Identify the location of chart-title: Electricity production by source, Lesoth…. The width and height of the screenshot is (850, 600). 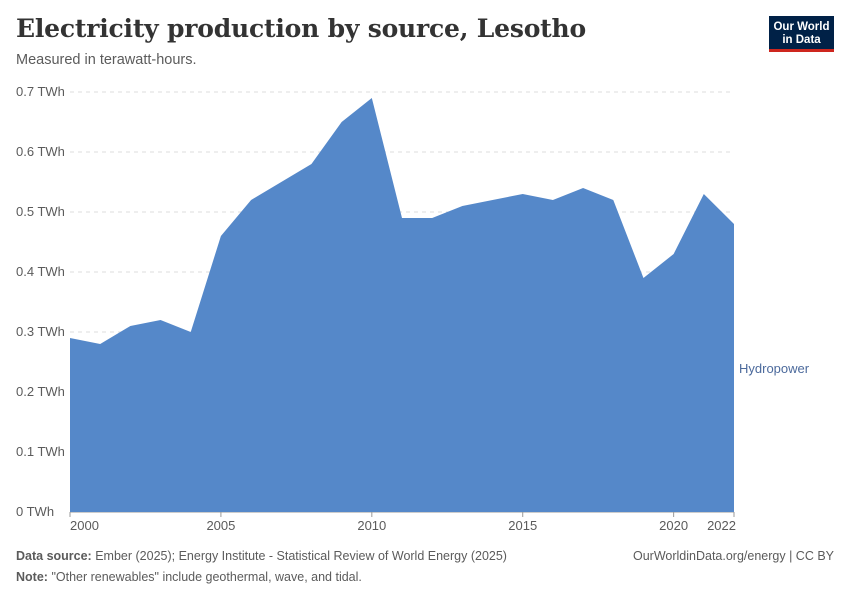
(301, 28).